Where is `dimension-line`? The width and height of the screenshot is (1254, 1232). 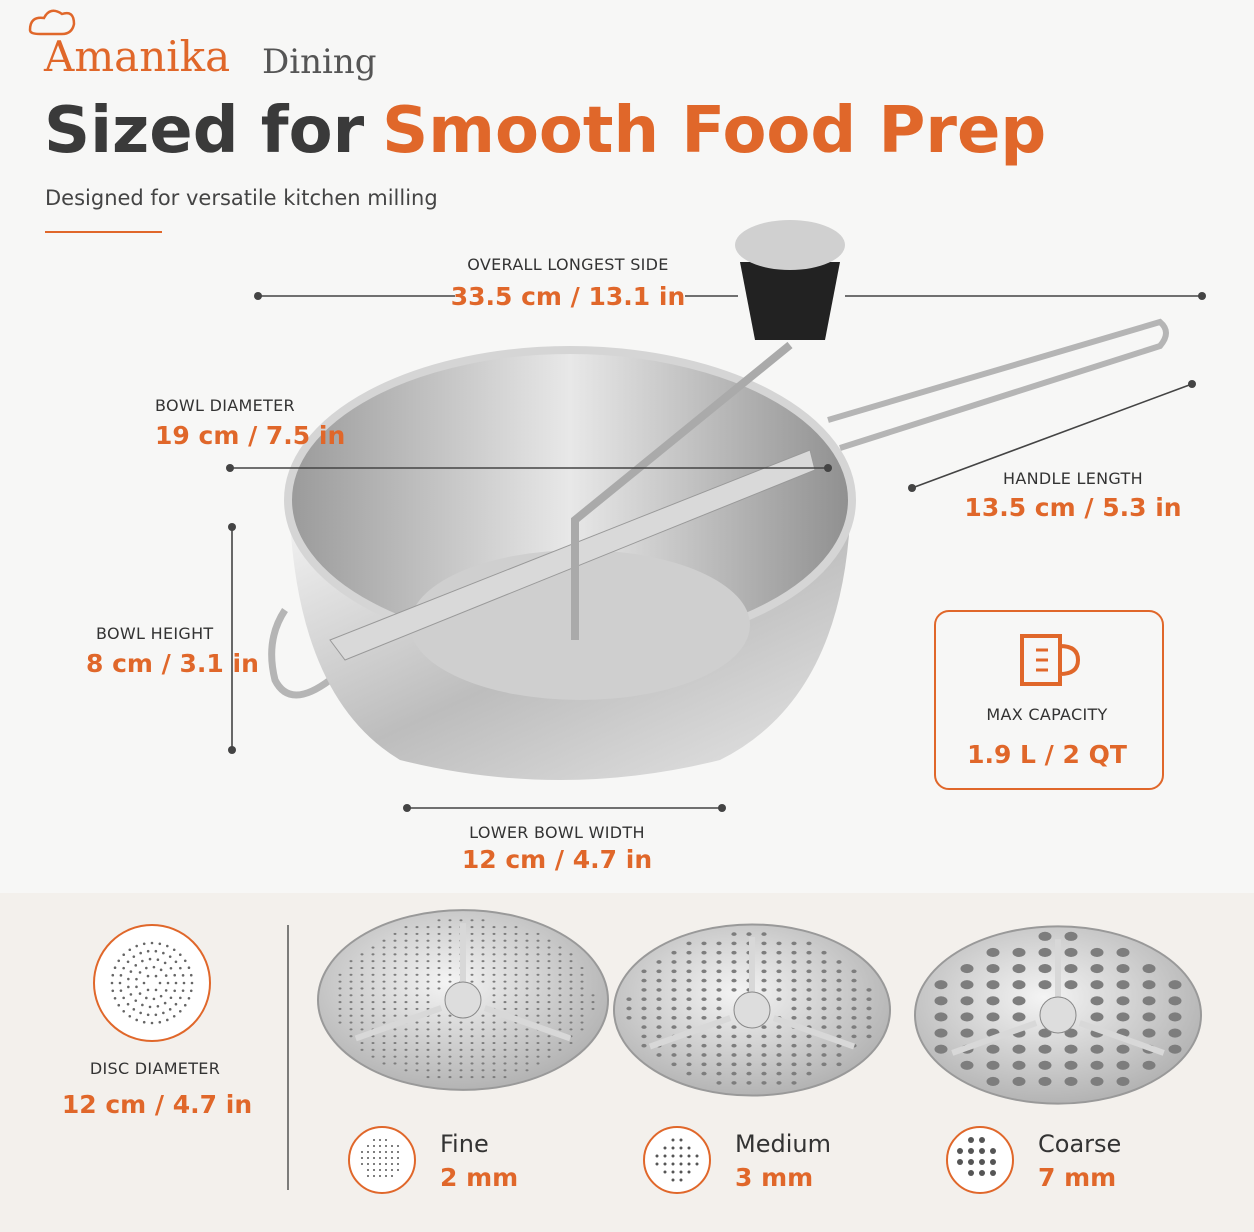 dimension-line is located at coordinates (1052, 436).